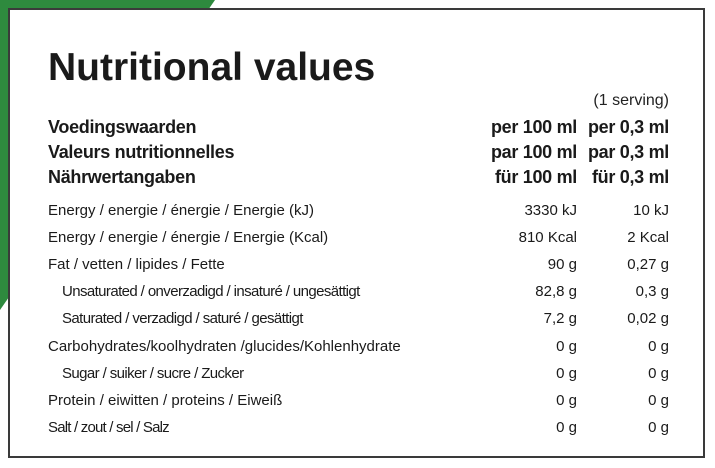 This screenshot has width=715, height=468. I want to click on row-label: Protein / eiwitten / proteins / Eiweiß, so click(165, 400).